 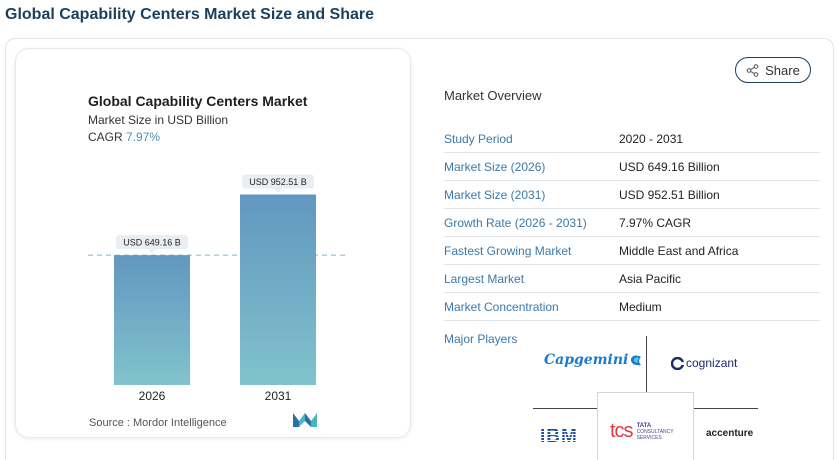 I want to click on share-icon, so click(x=752, y=70).